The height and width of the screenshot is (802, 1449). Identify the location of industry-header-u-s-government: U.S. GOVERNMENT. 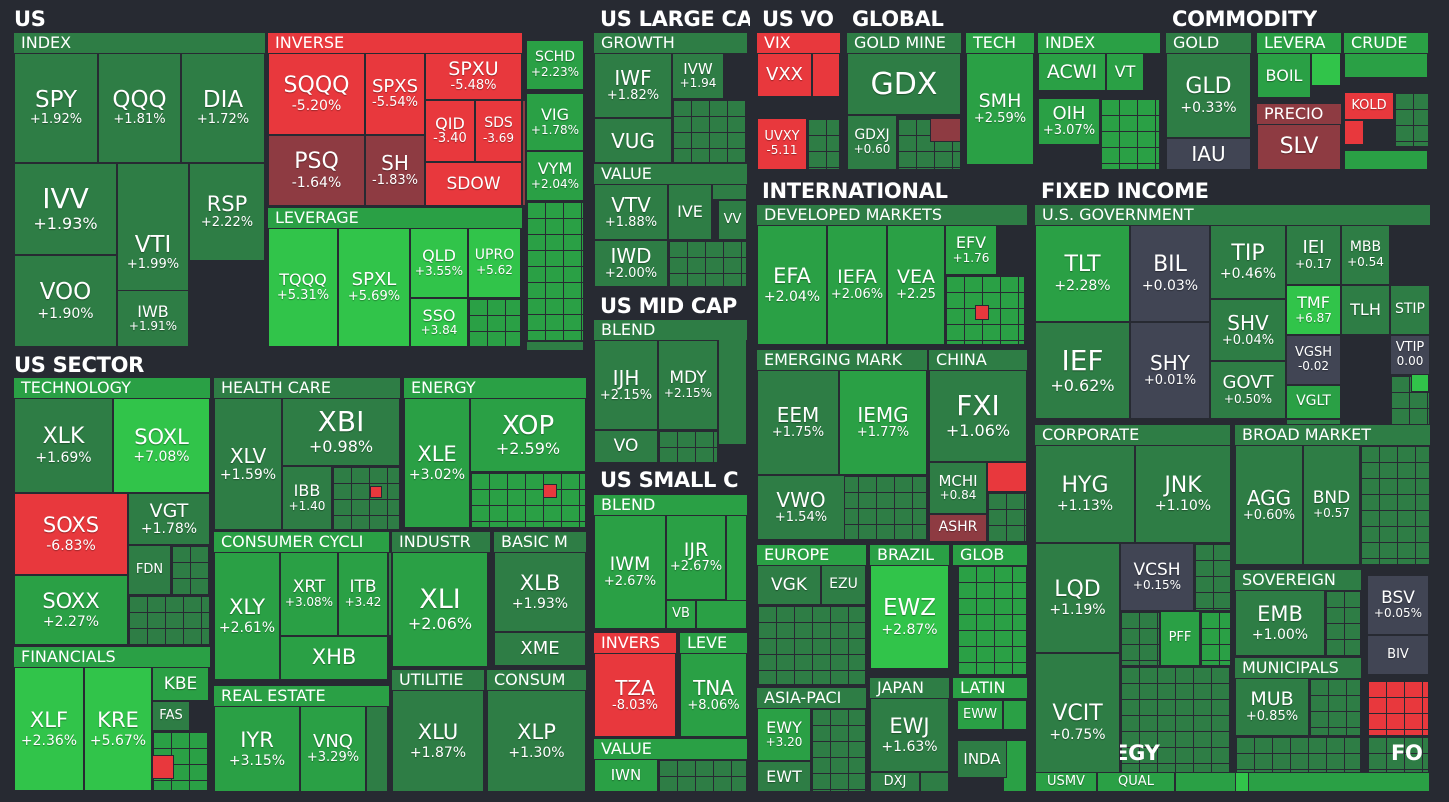
(1232, 215).